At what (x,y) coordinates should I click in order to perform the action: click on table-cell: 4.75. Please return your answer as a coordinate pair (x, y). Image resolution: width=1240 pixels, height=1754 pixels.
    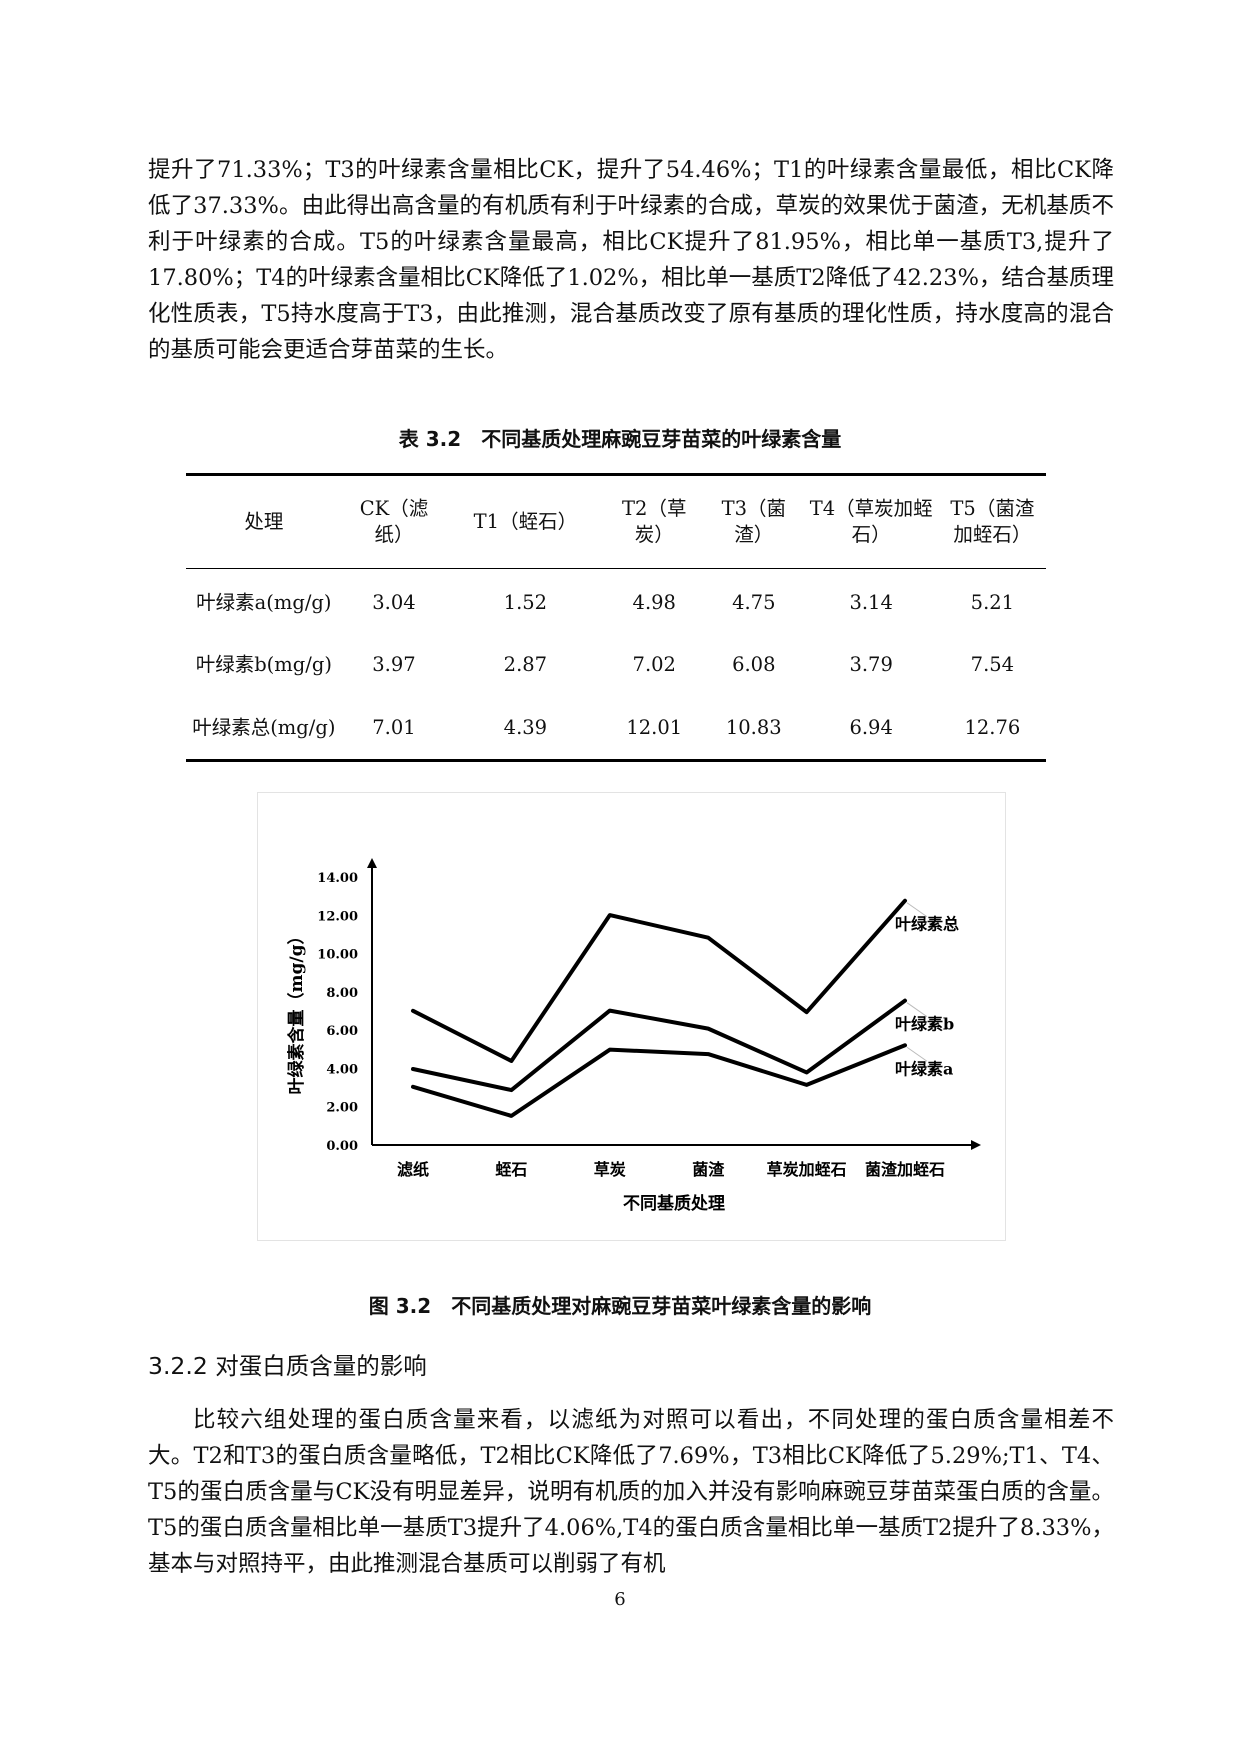
    Looking at the image, I should click on (754, 602).